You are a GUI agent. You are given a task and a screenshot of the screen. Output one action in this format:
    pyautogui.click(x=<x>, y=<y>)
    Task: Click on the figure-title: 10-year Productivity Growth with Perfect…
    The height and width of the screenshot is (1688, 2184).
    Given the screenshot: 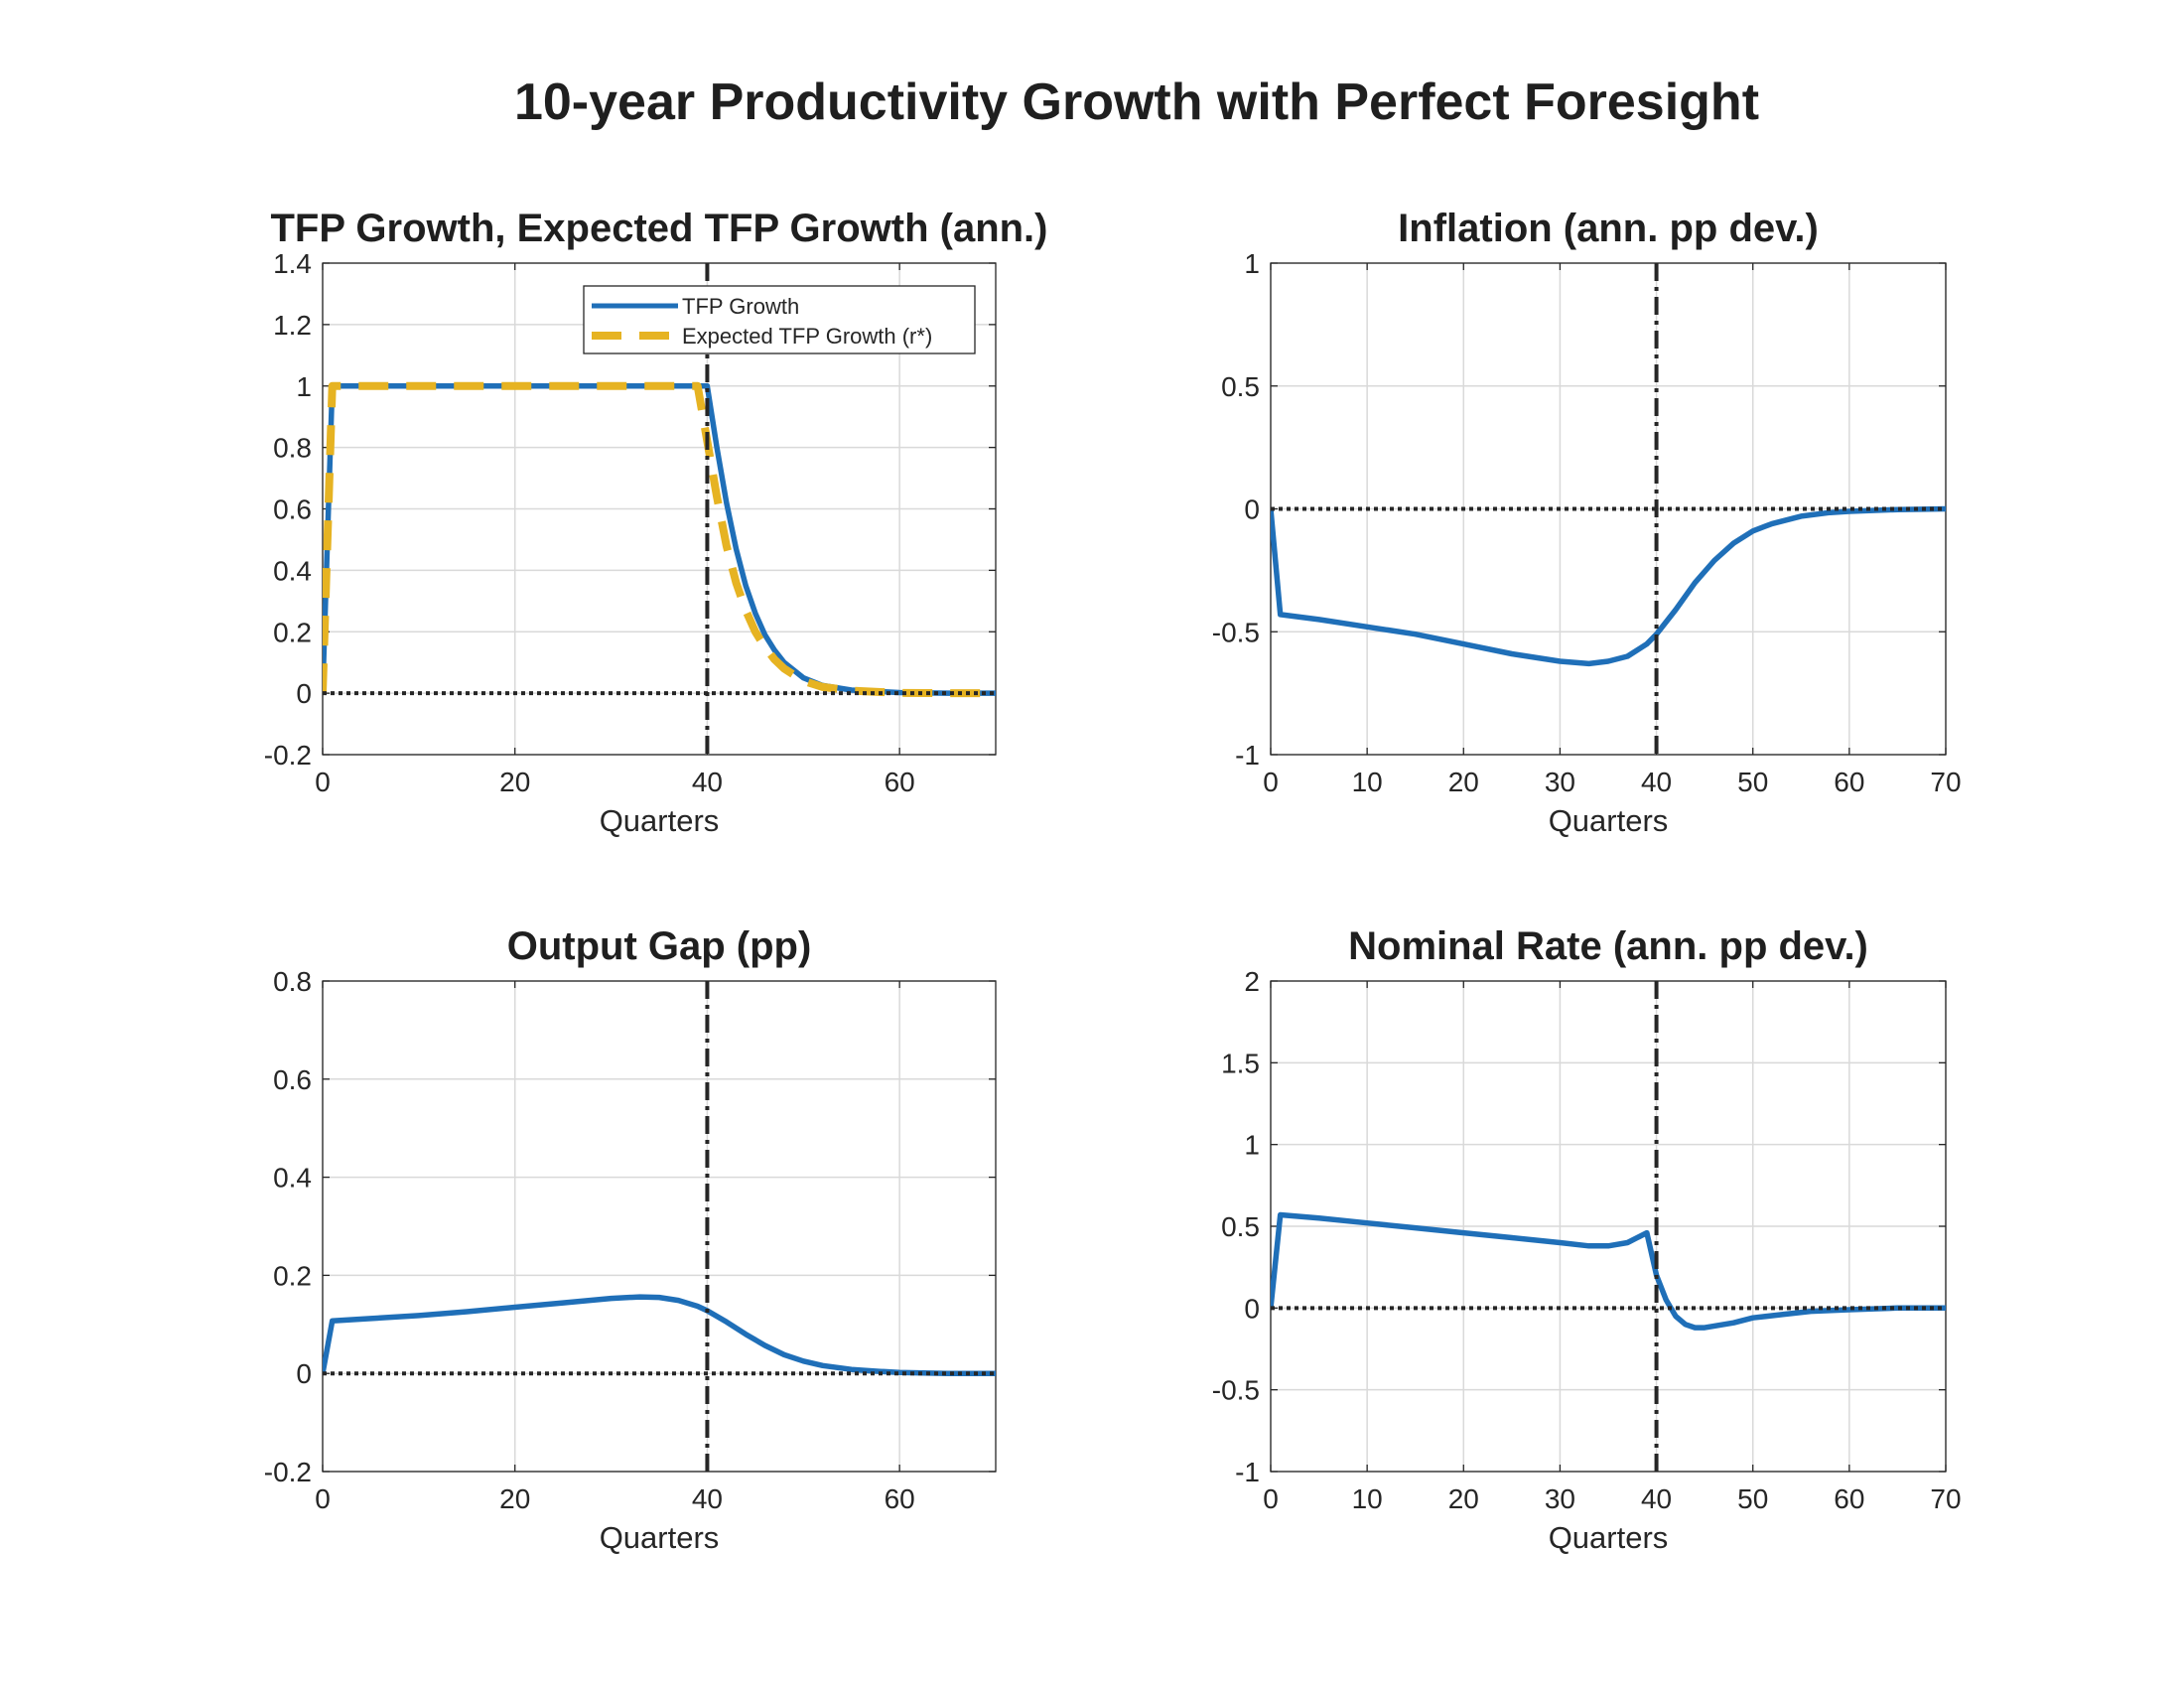 What is the action you would take?
    pyautogui.click(x=1136, y=102)
    